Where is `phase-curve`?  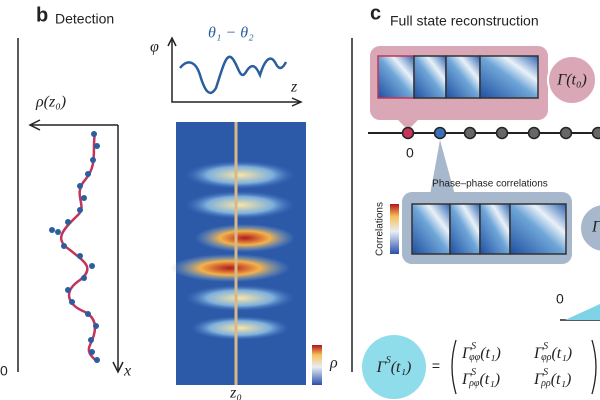
phase-curve is located at coordinates (233, 75).